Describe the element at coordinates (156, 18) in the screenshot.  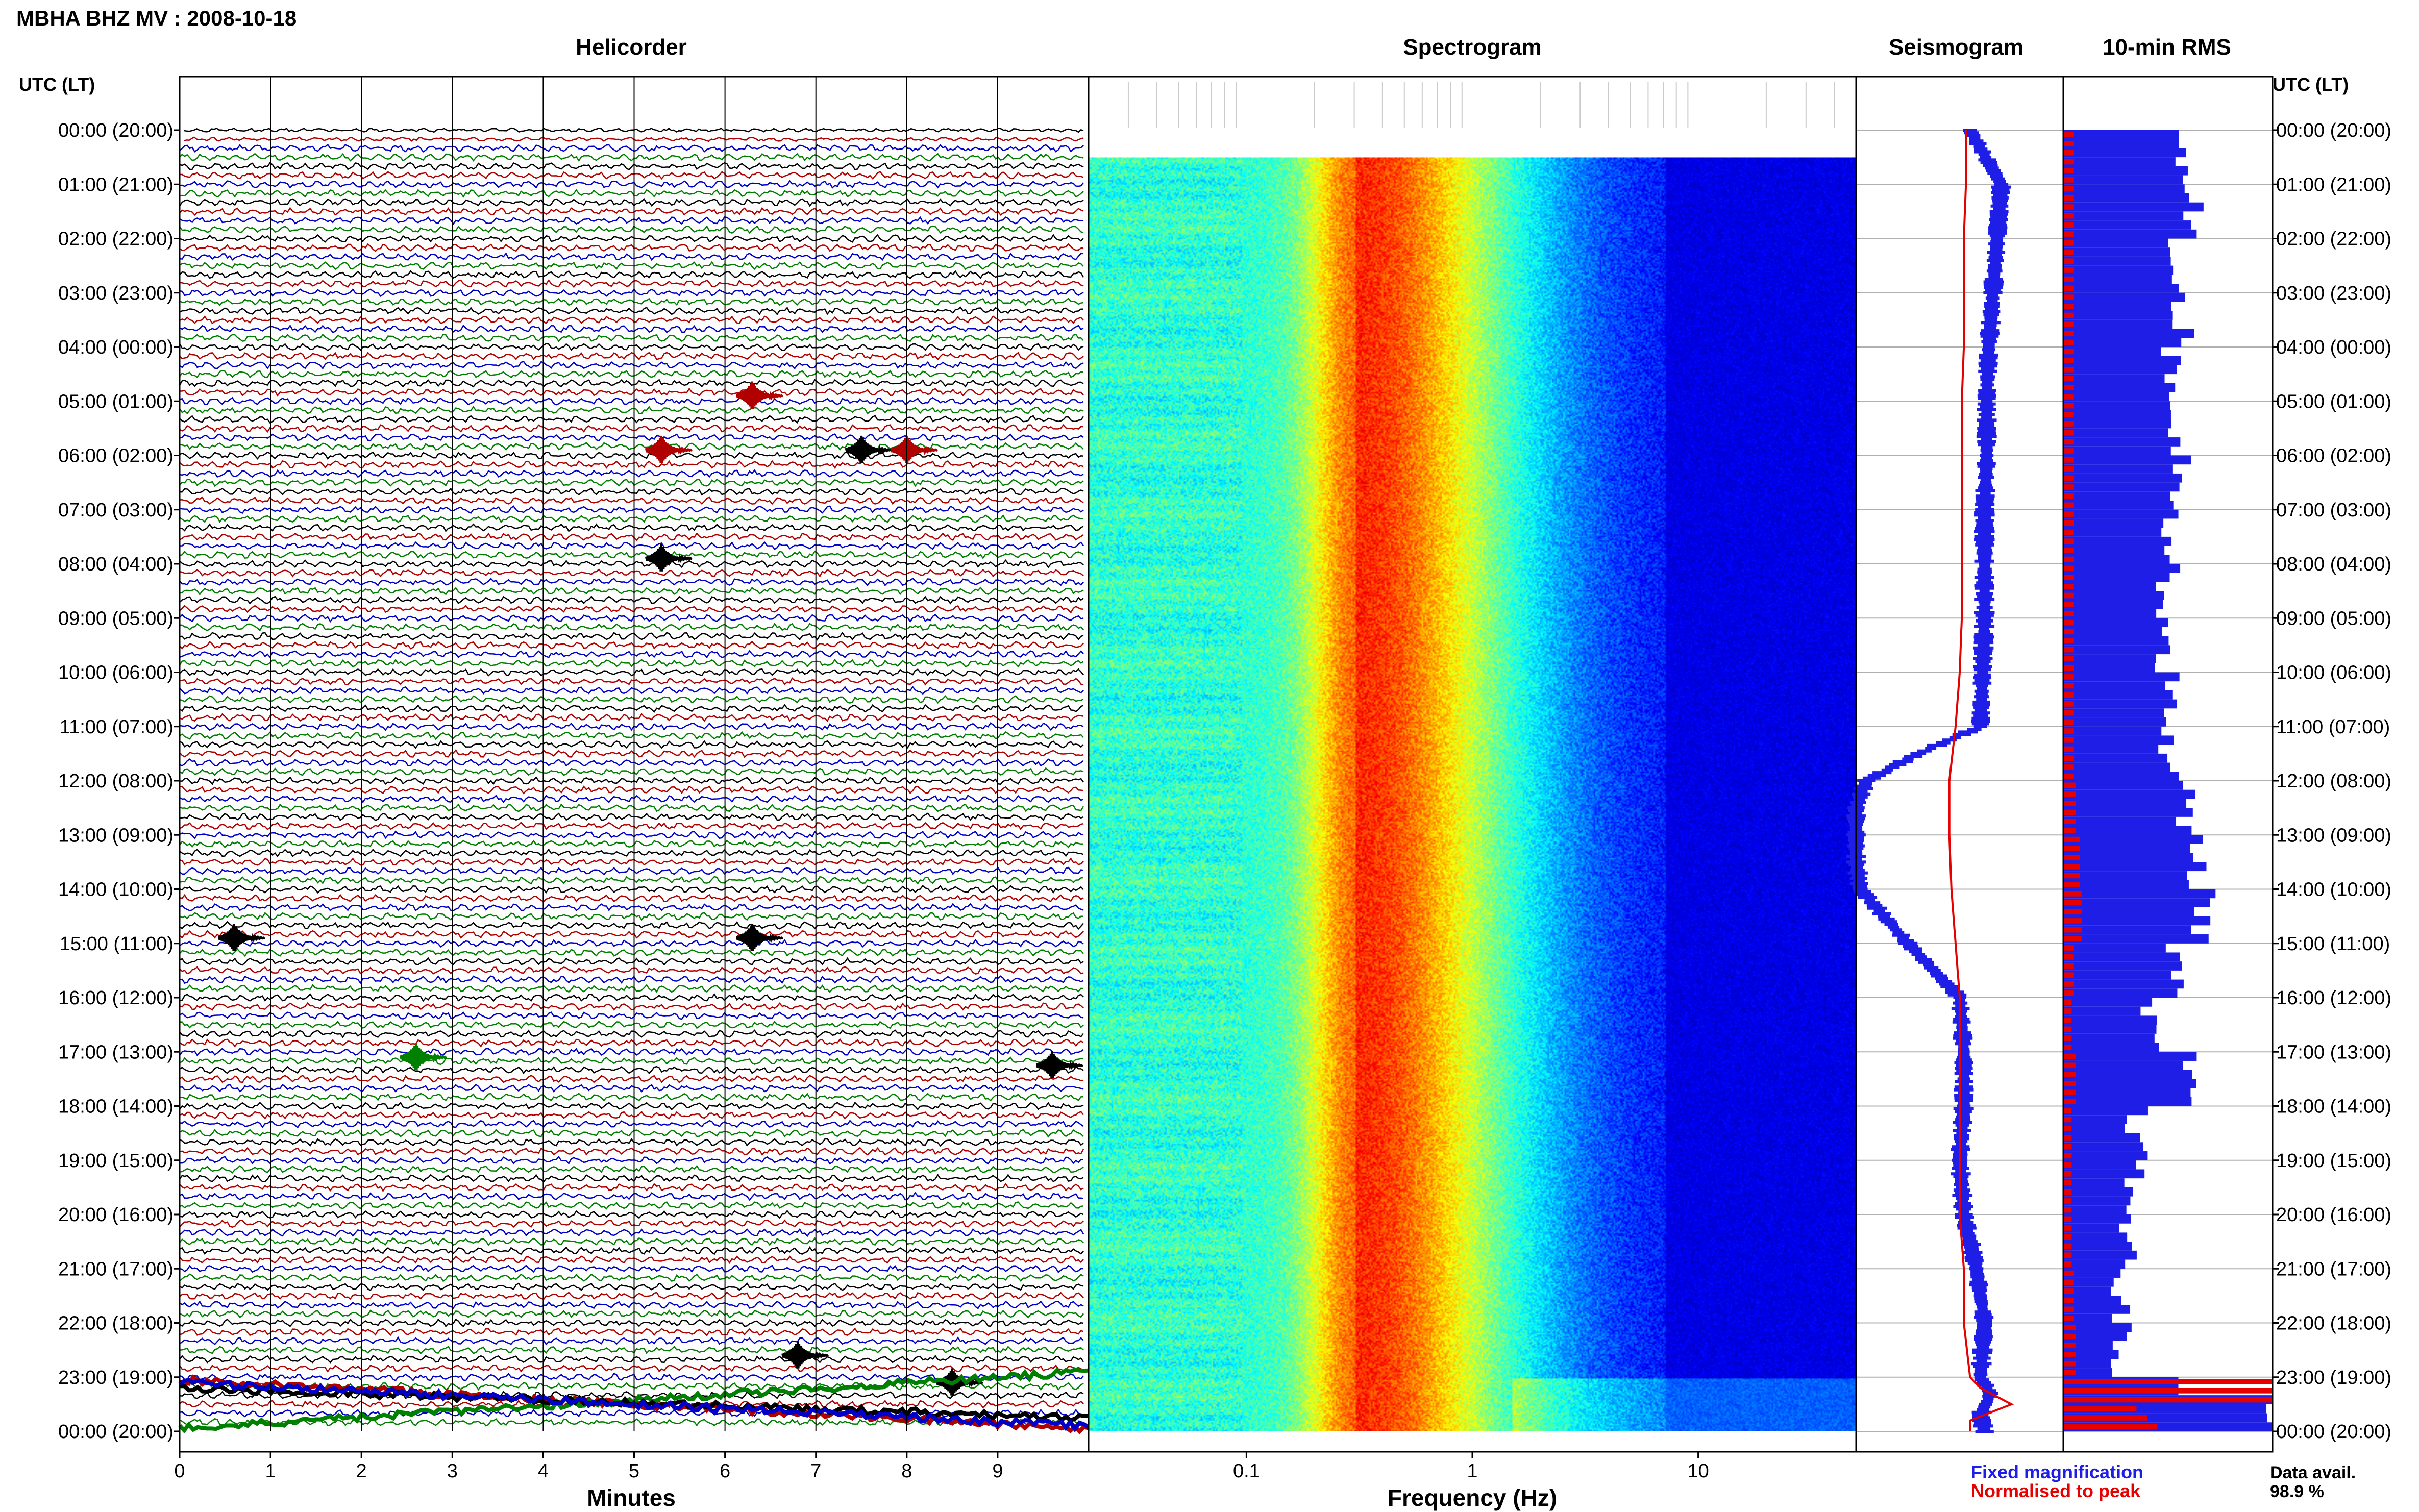
I see `page-title: MBHA BHZ MV : 2008-10-18` at that location.